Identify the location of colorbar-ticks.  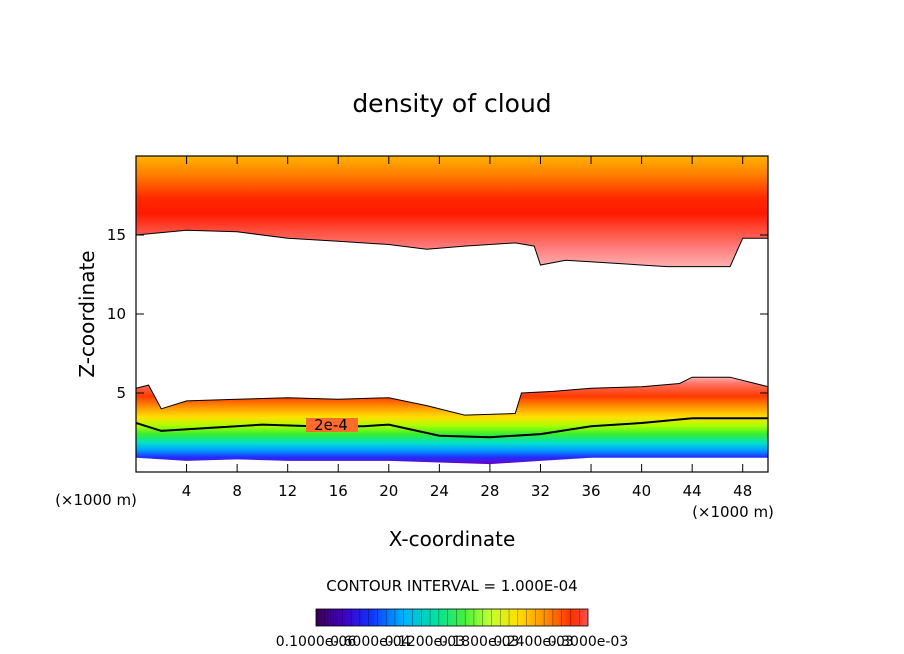
(452, 617).